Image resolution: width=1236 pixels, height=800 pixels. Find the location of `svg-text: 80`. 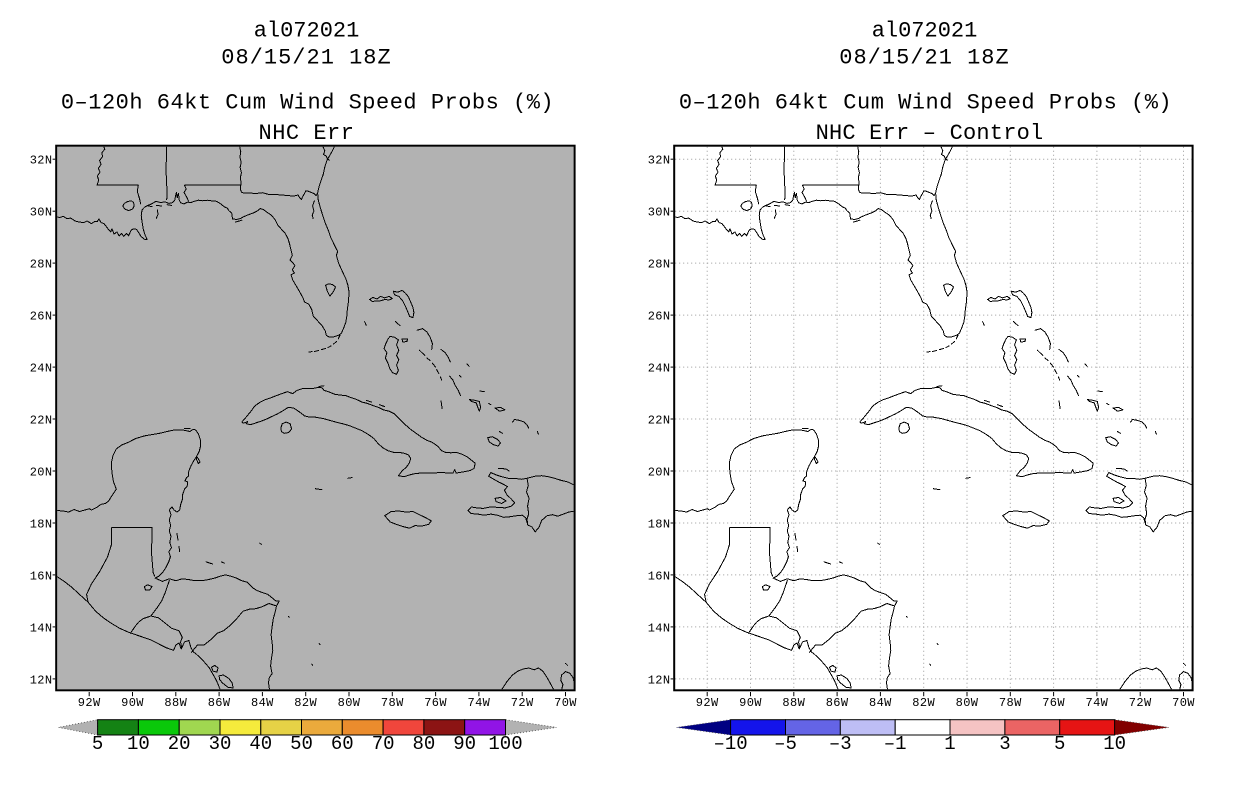

svg-text: 80 is located at coordinates (423, 744).